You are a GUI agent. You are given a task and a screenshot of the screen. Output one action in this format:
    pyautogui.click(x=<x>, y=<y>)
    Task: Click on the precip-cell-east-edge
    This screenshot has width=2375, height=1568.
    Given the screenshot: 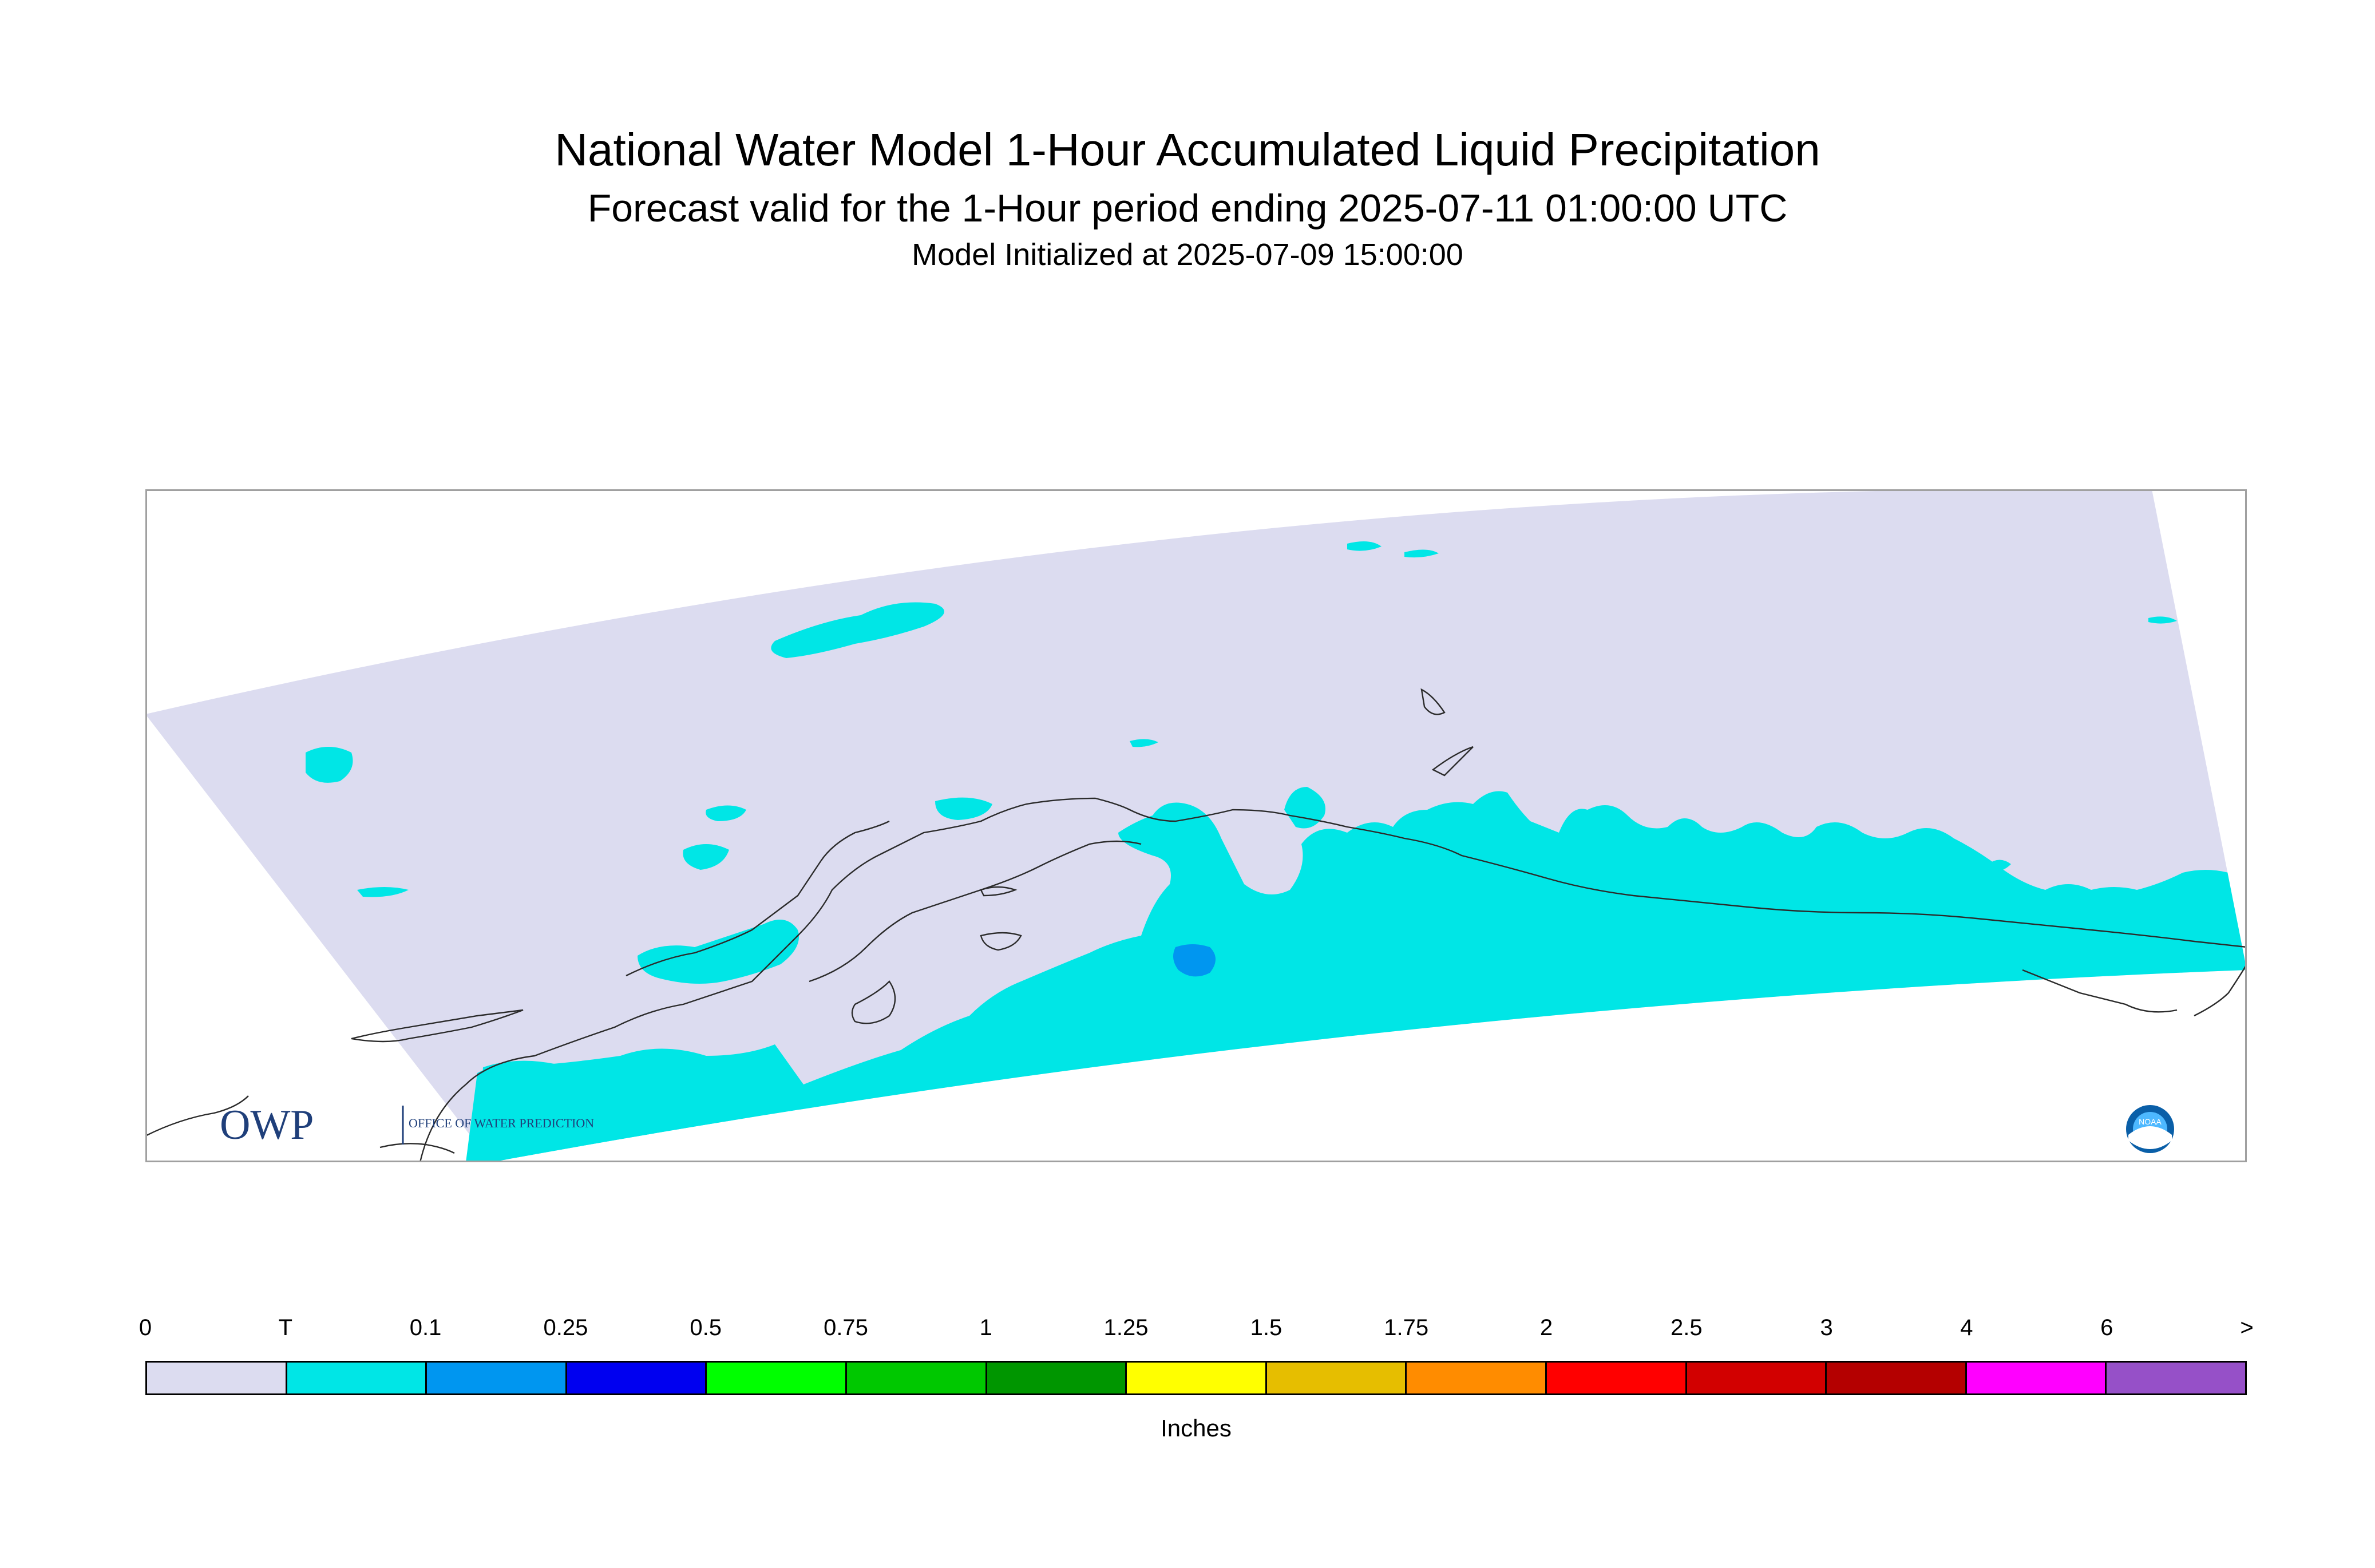 What is the action you would take?
    pyautogui.click(x=2162, y=620)
    